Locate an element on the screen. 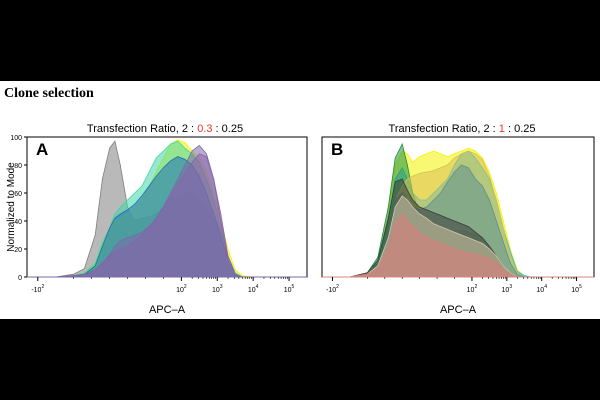  y-axis-label: Normalized to Mode is located at coordinates (11, 207).